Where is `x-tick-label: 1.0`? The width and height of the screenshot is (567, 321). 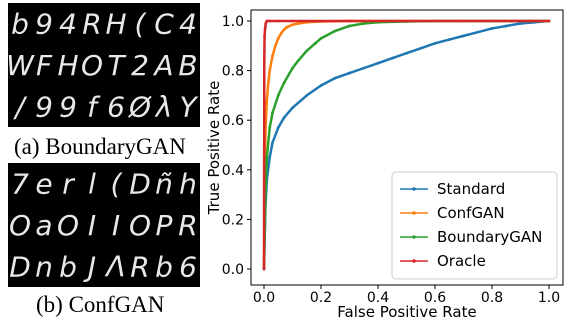
x-tick-label: 1.0 is located at coordinates (549, 298).